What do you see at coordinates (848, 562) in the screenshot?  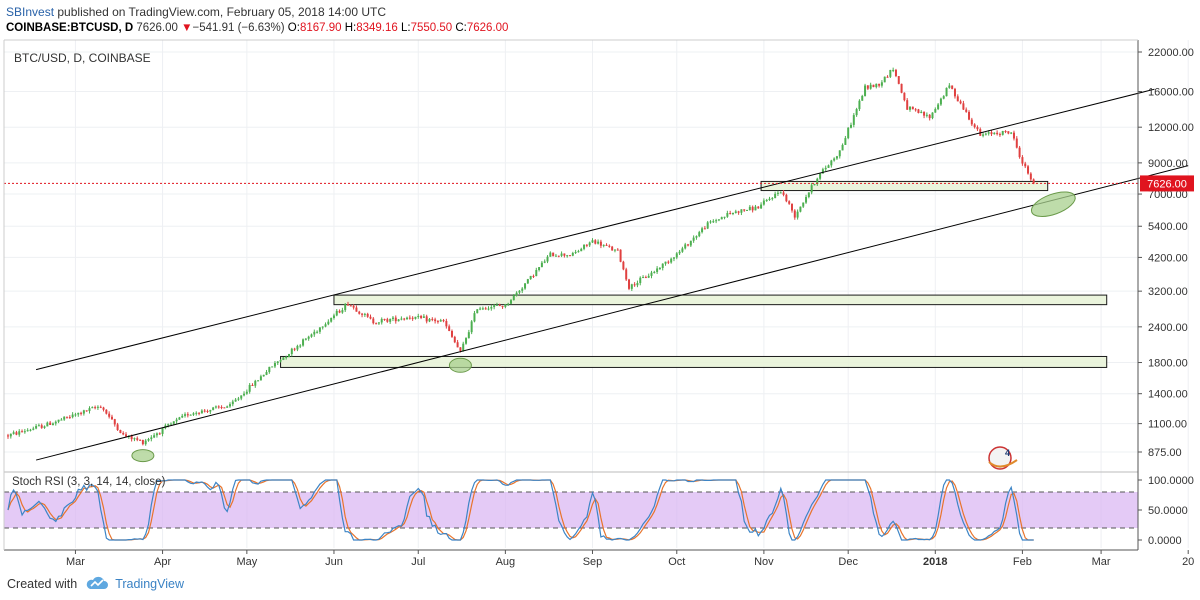 I see `time-tick-label: Dec` at bounding box center [848, 562].